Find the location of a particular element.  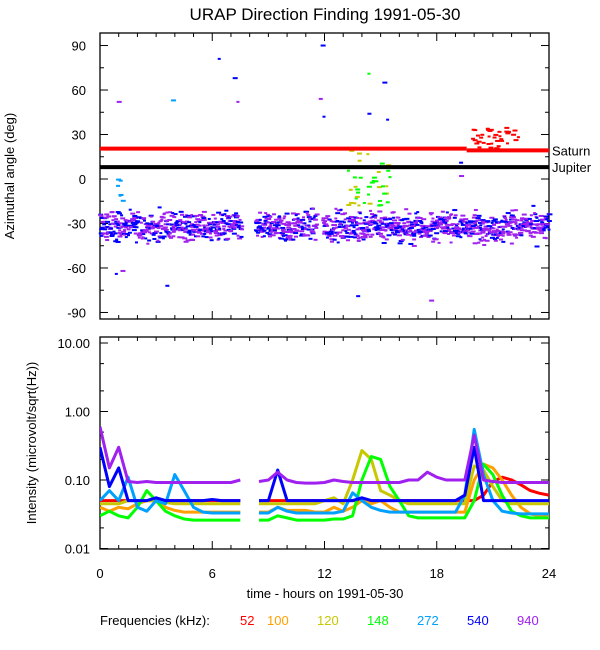

x-tick-label: 0 is located at coordinates (99, 573).